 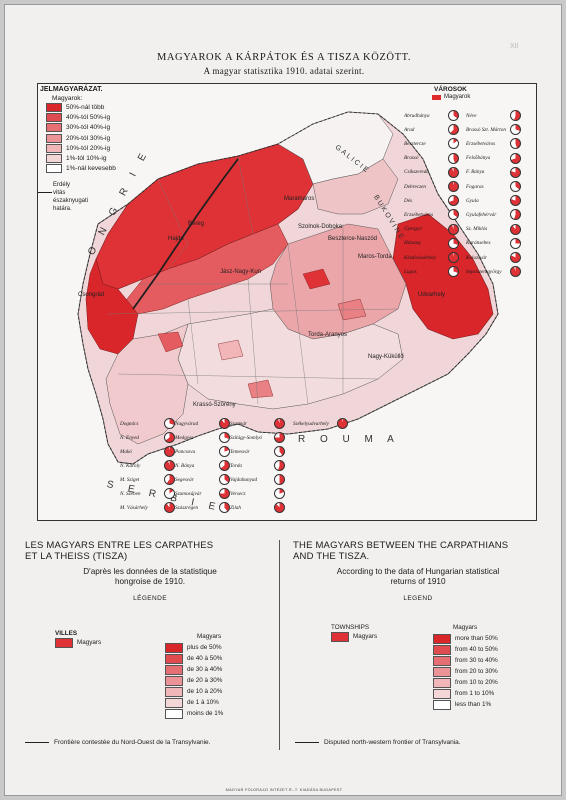 I want to click on city-name: Segesvár, so click(x=184, y=479).